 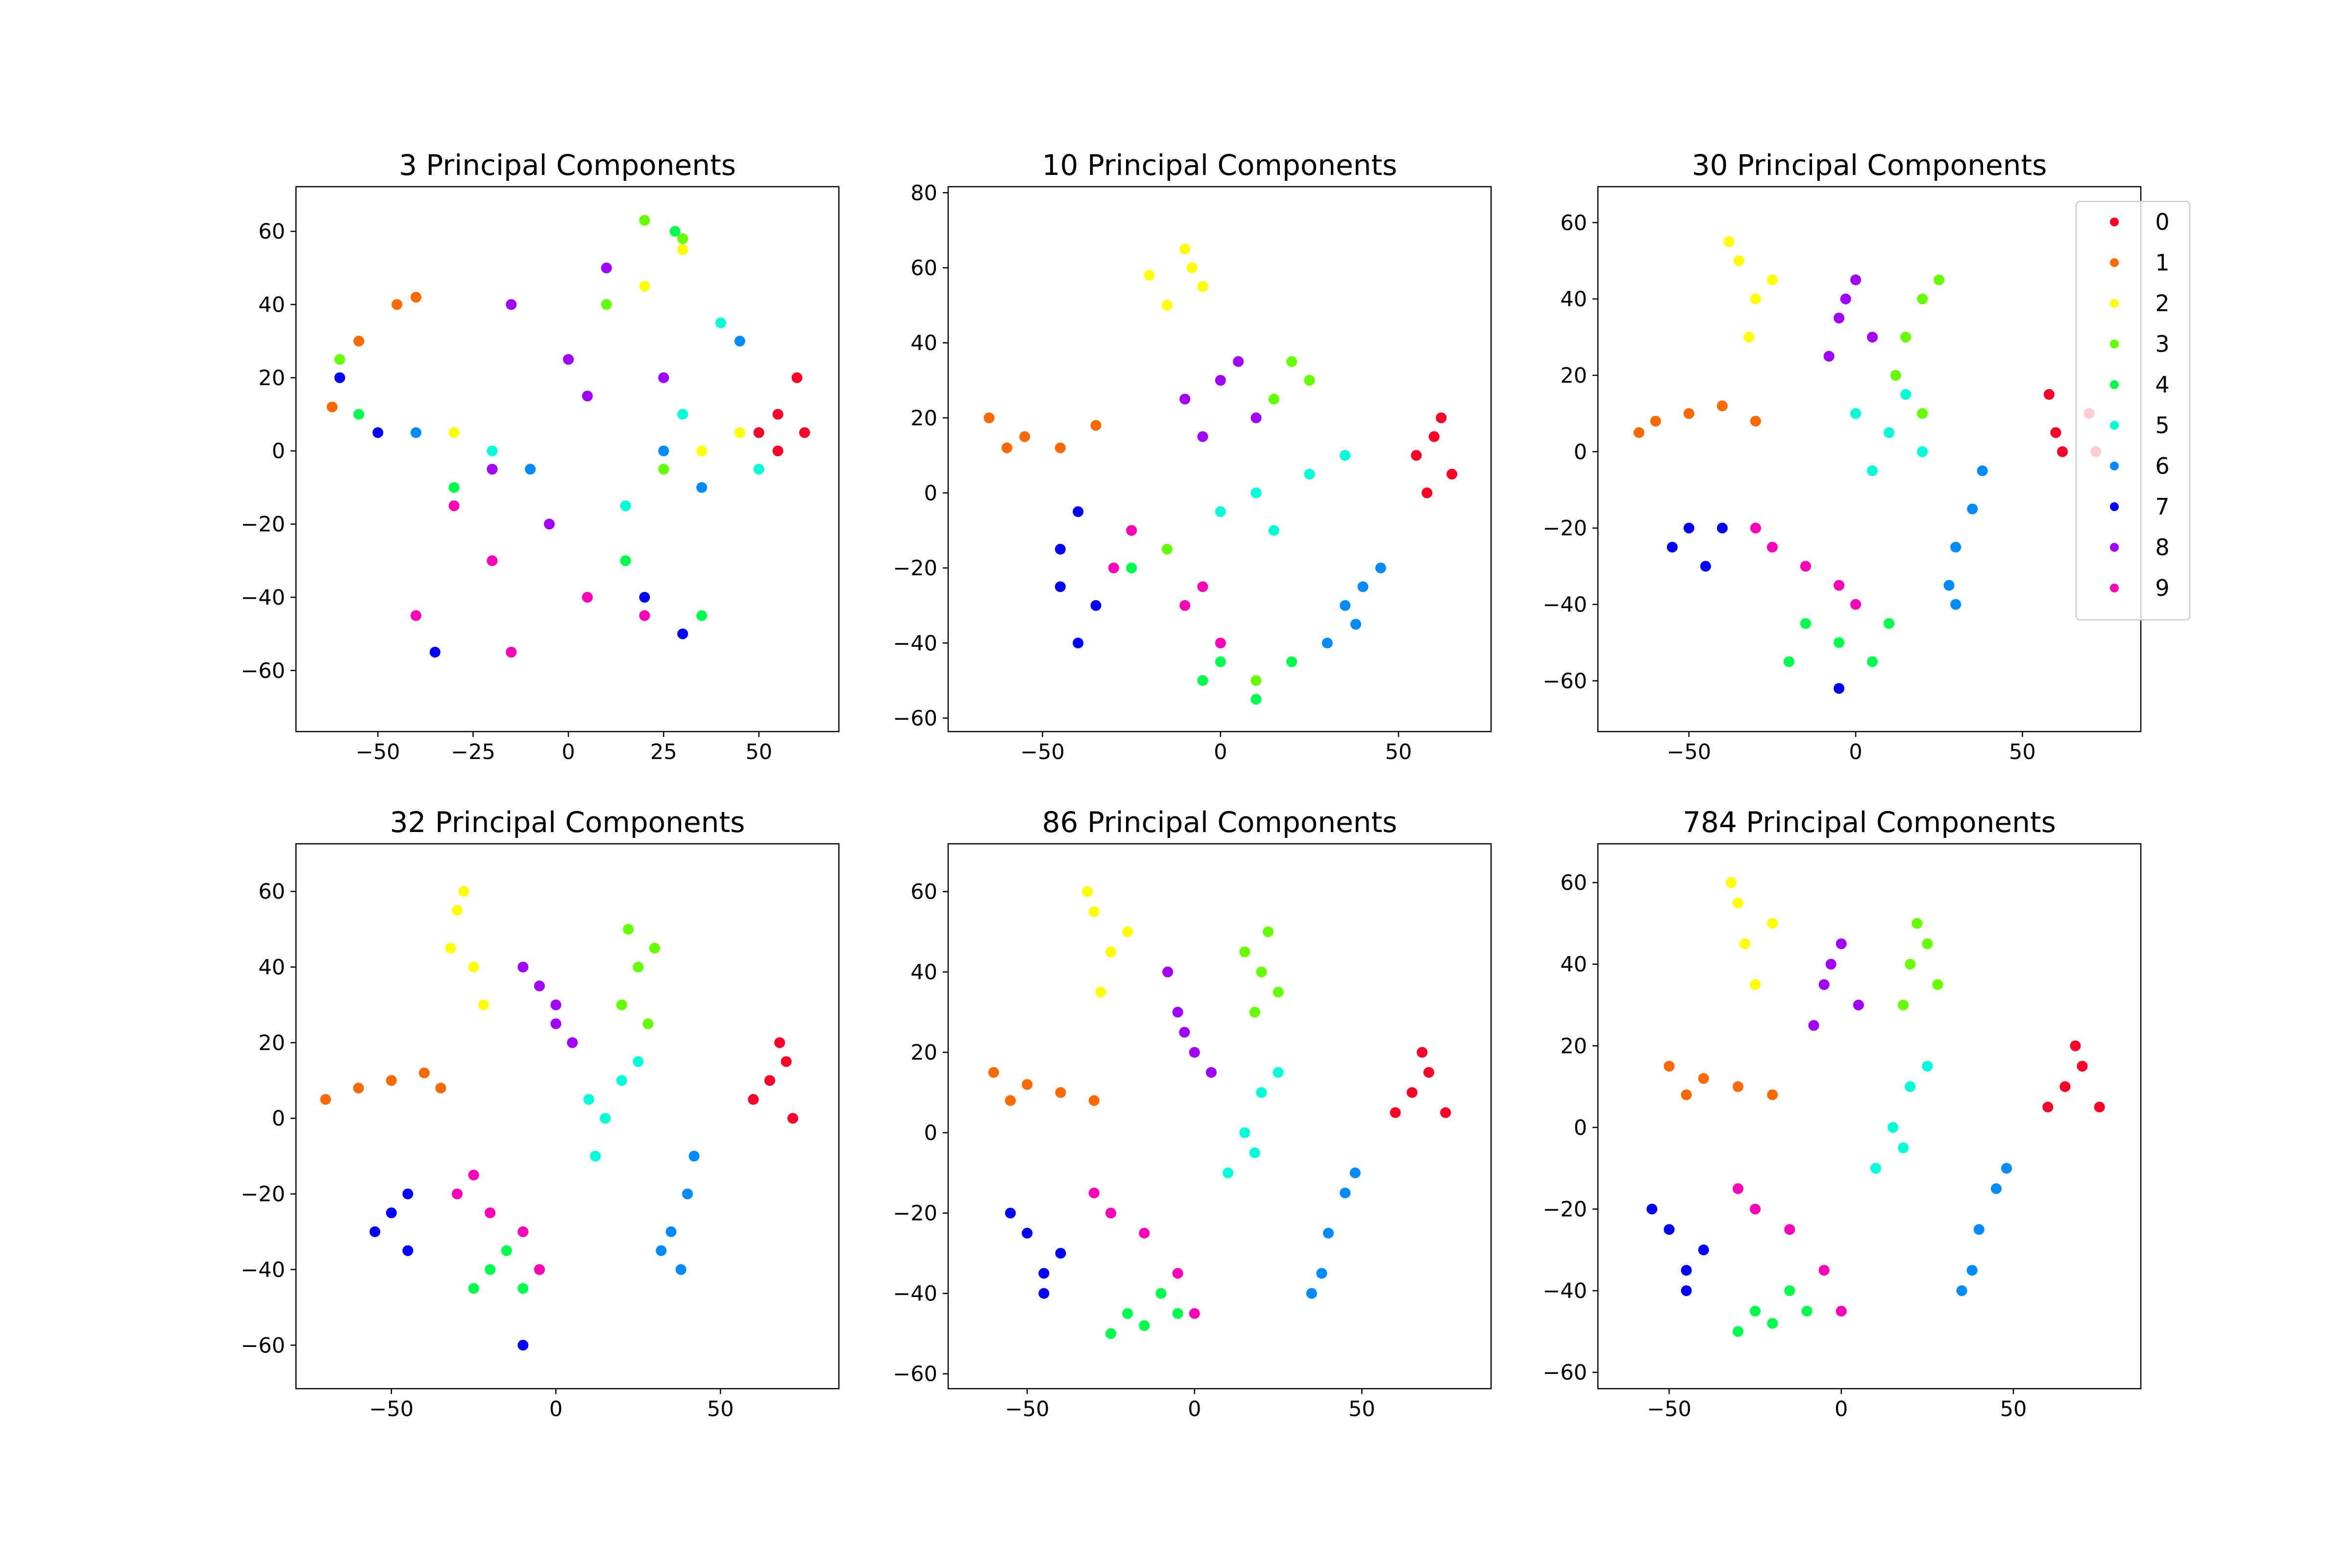 What do you see at coordinates (923, 193) in the screenshot?
I see `y-tick-label: 80` at bounding box center [923, 193].